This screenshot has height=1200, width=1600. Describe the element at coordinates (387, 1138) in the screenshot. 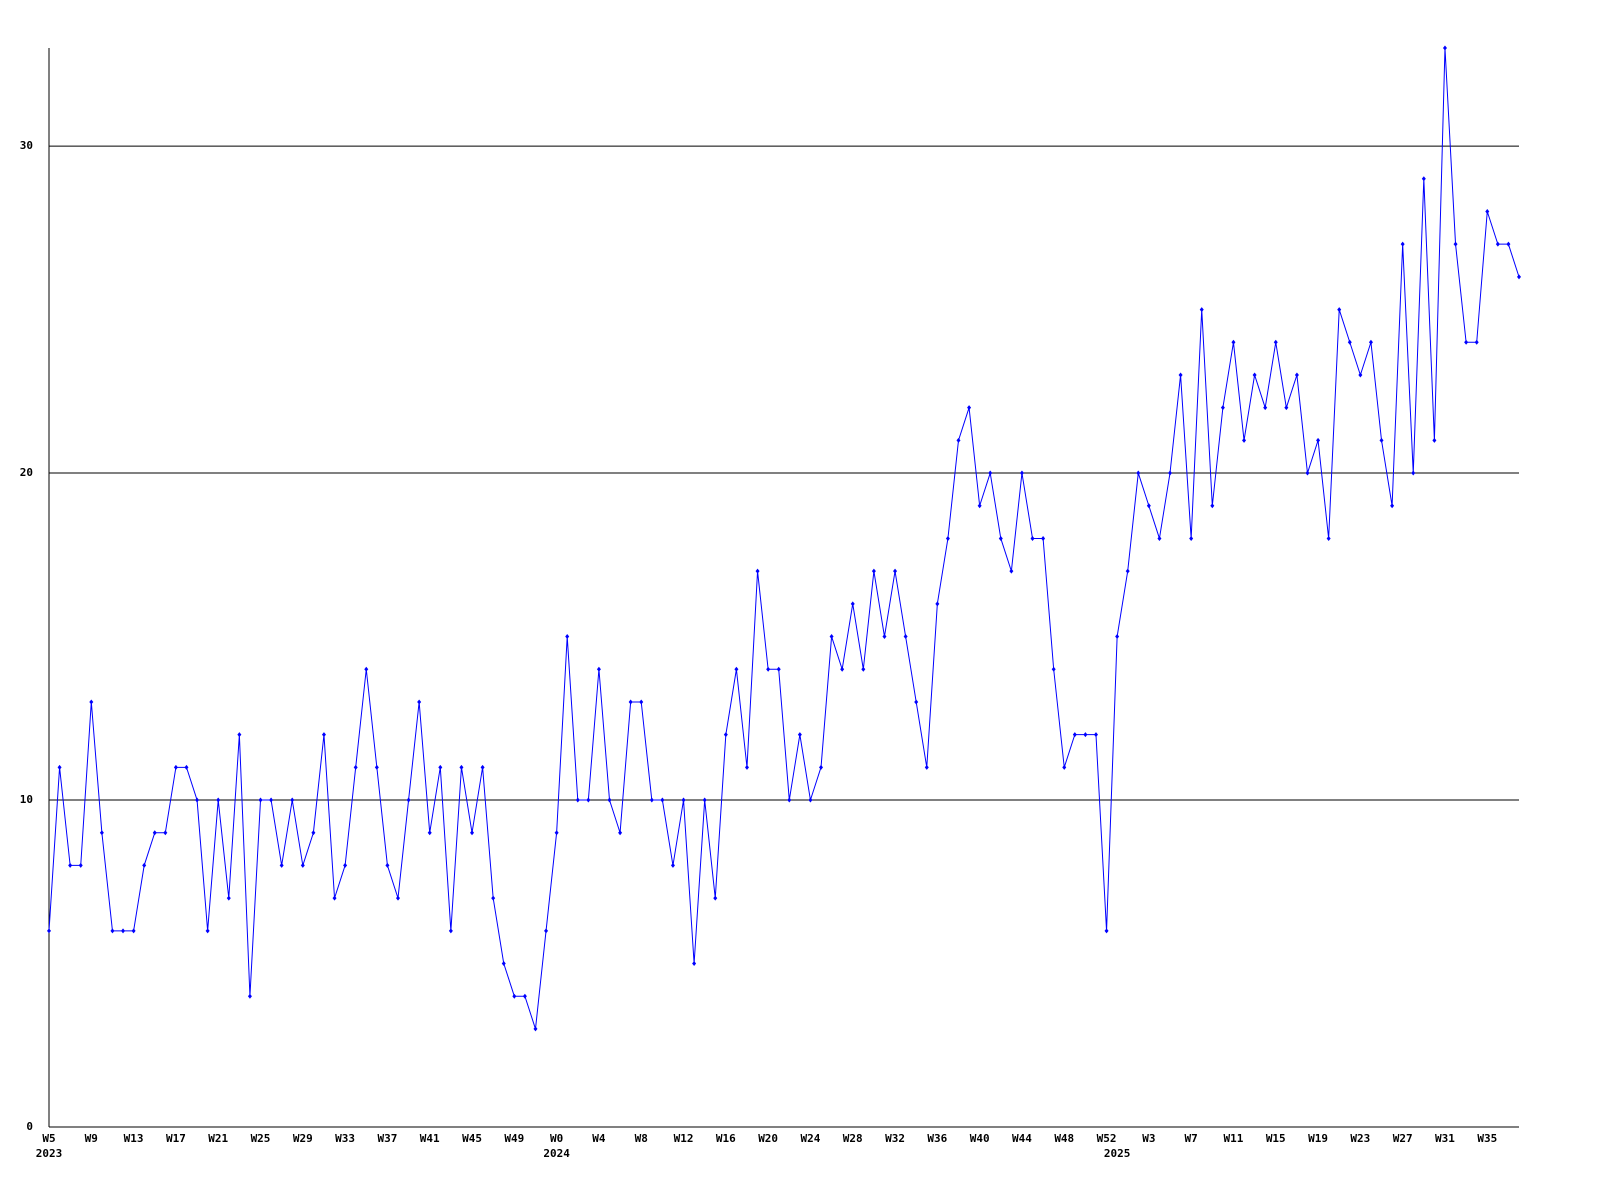

I see `x-tick-label: W37` at that location.